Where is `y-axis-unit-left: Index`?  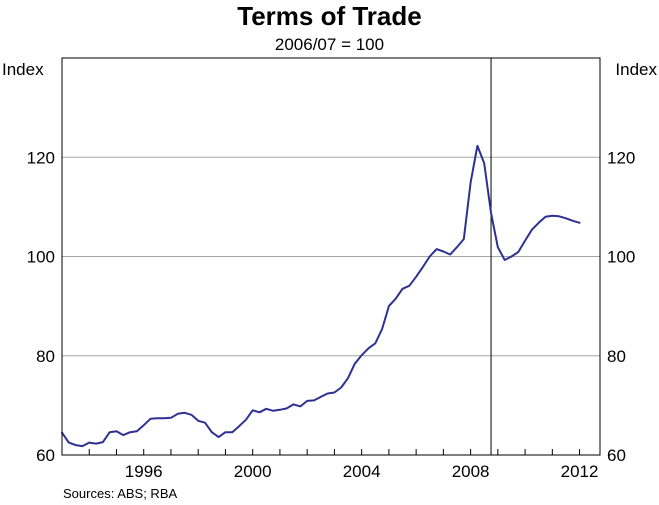 y-axis-unit-left: Index is located at coordinates (23, 69).